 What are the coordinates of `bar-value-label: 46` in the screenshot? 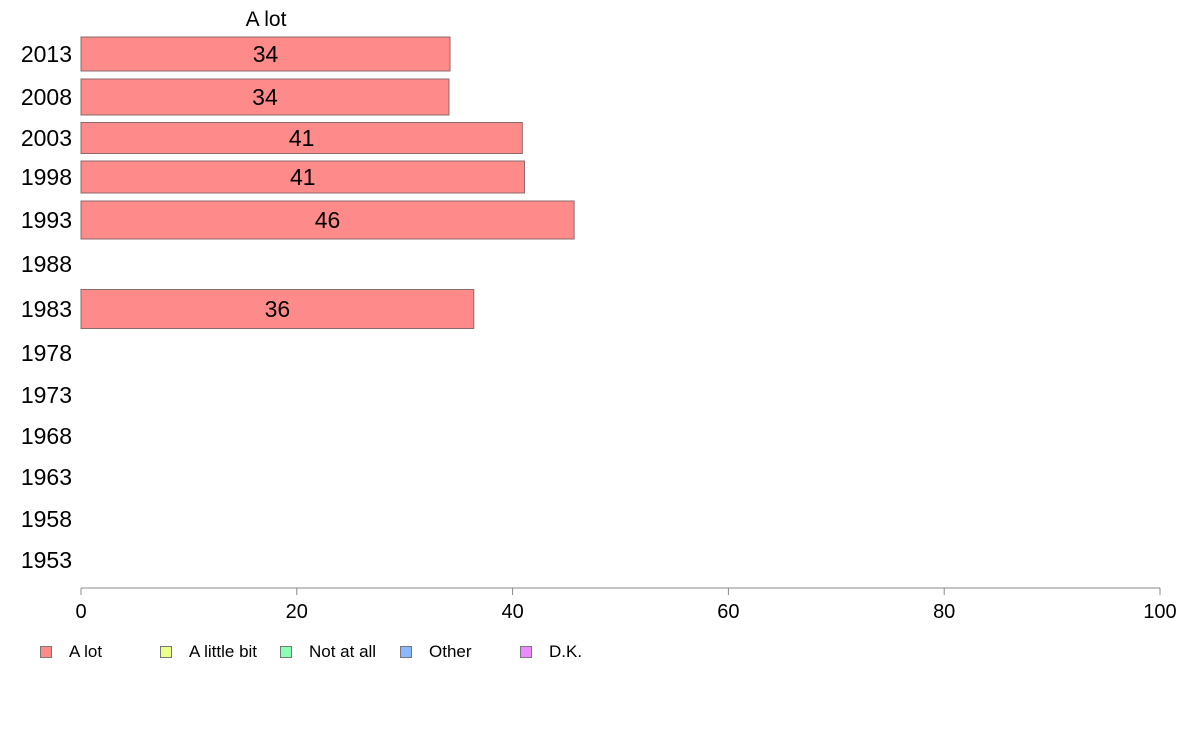 It's located at (328, 220).